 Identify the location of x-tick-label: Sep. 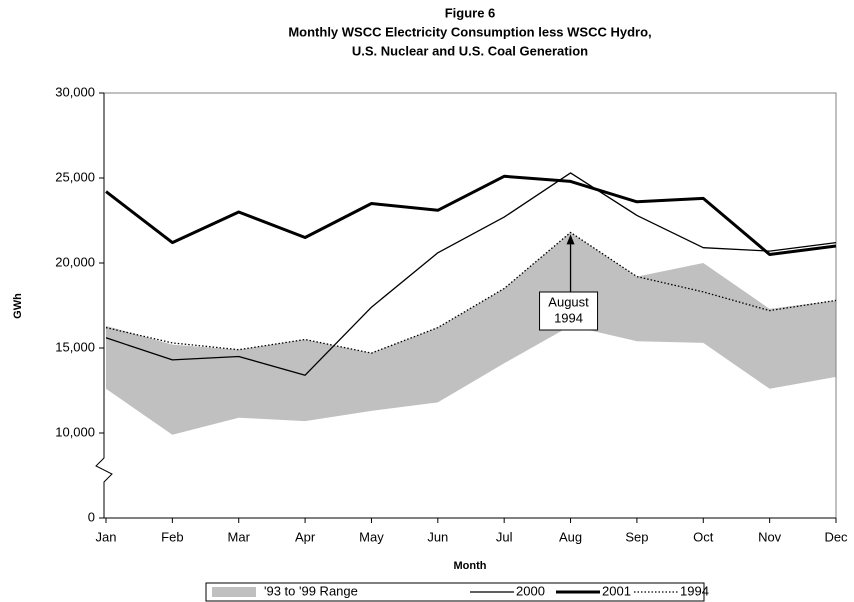
(636, 536).